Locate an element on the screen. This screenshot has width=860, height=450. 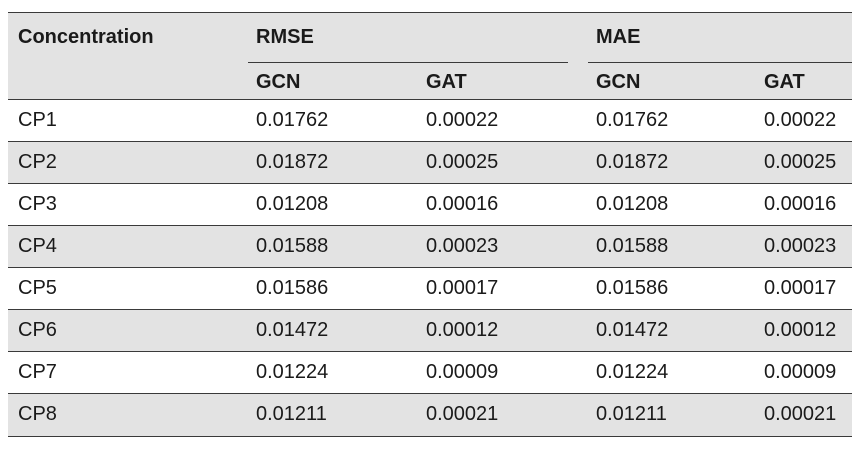
cell-rmse-gat: 0.00012 is located at coordinates (462, 330).